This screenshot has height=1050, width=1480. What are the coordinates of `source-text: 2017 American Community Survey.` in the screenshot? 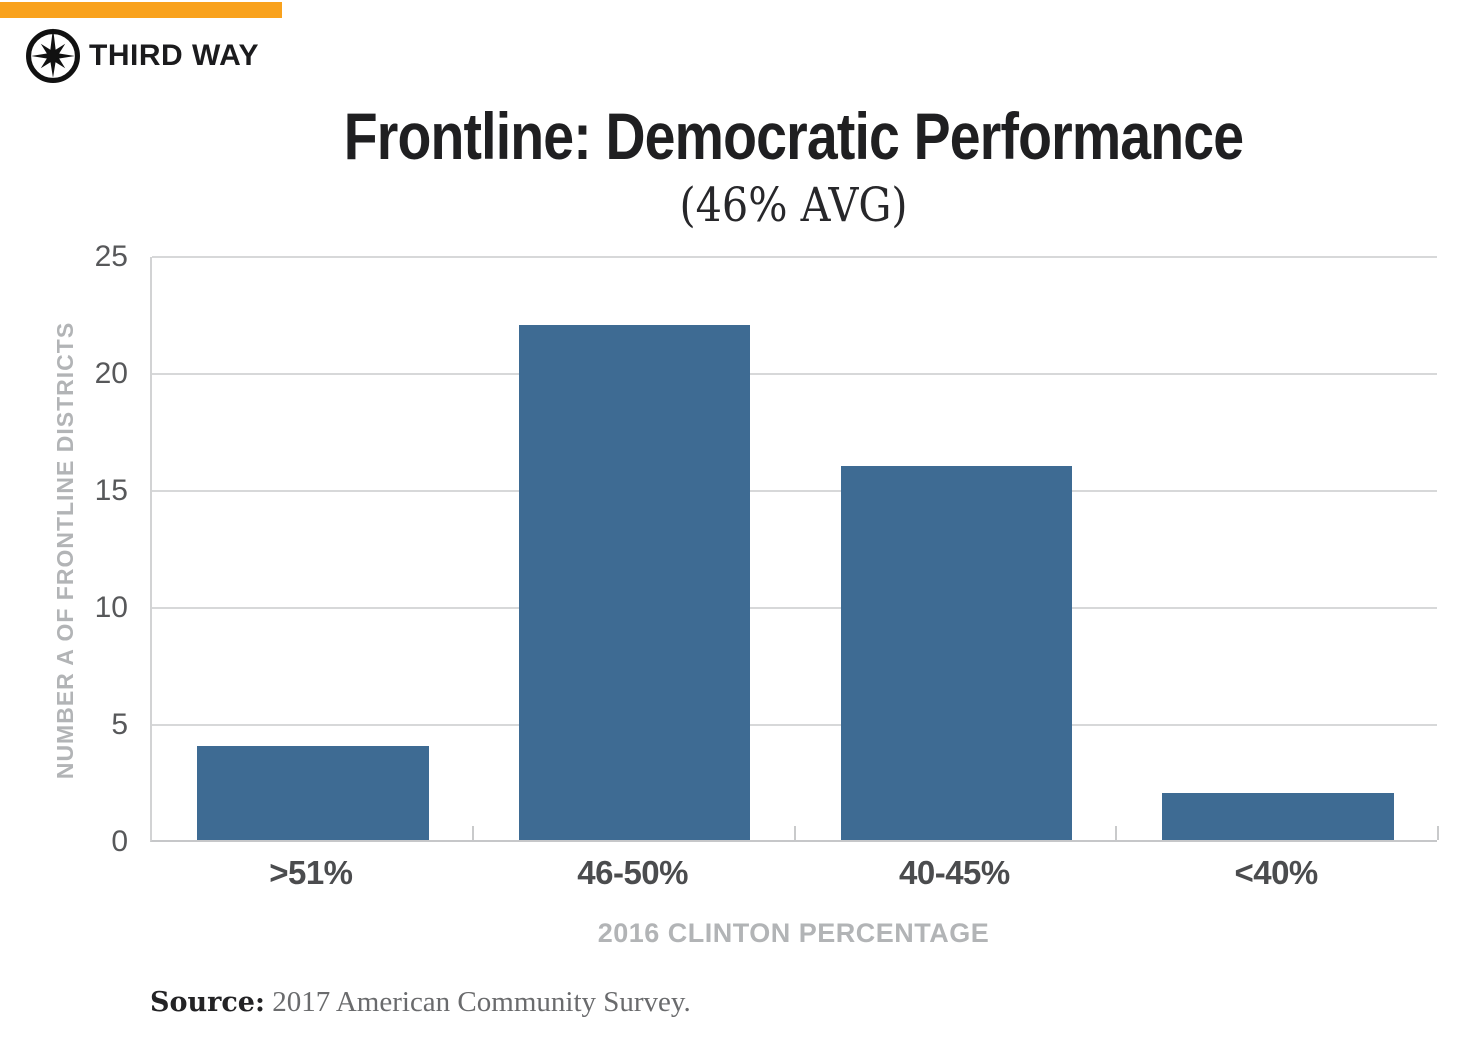 It's located at (481, 1002).